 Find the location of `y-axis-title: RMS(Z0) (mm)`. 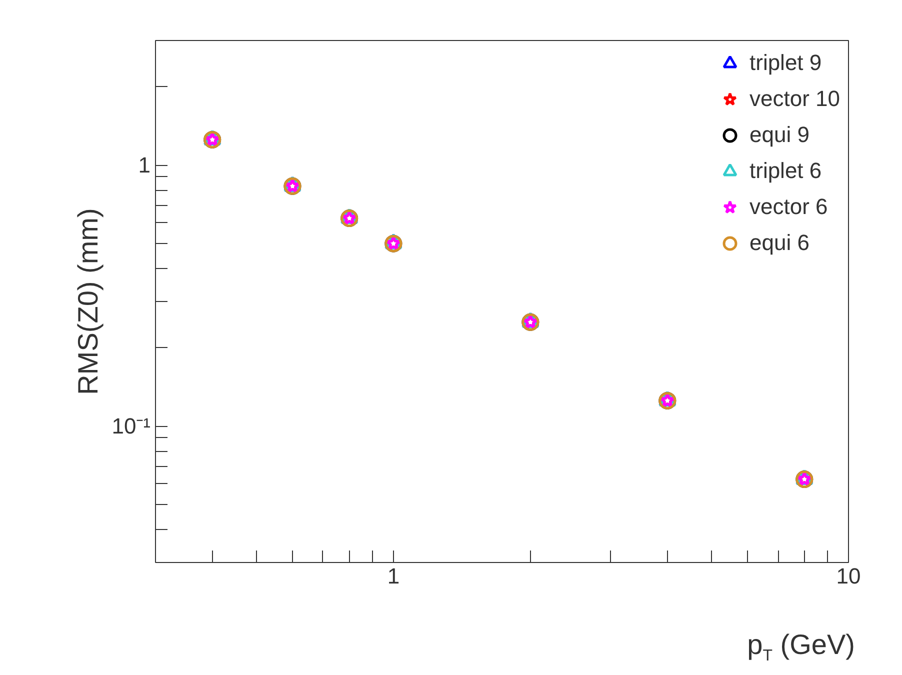

y-axis-title: RMS(Z0) (mm) is located at coordinates (88, 301).